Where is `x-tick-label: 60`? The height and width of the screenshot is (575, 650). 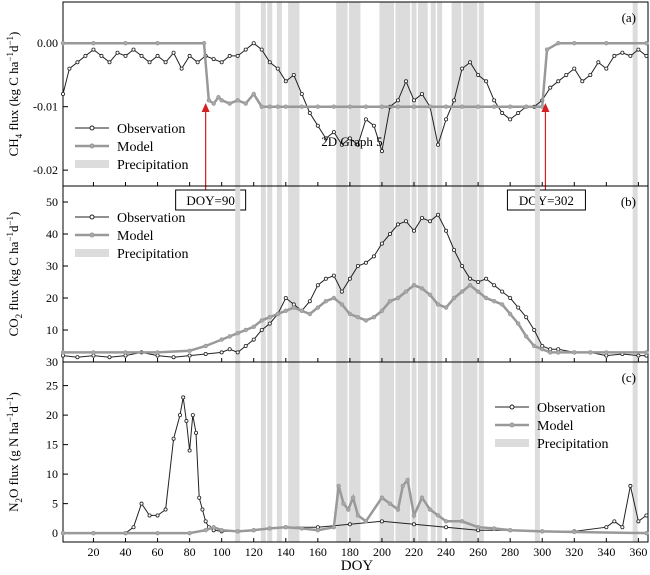 x-tick-label: 60 is located at coordinates (158, 552).